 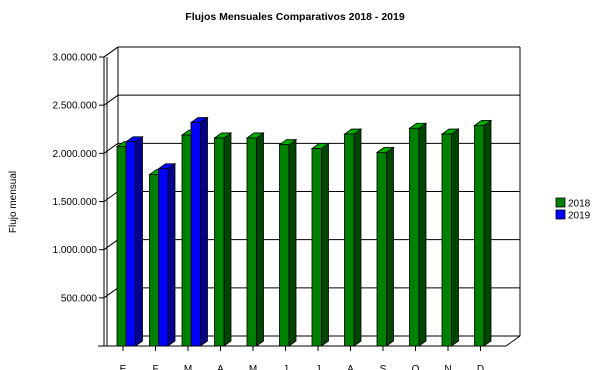 I want to click on x-tick-label: N, so click(x=447, y=367).